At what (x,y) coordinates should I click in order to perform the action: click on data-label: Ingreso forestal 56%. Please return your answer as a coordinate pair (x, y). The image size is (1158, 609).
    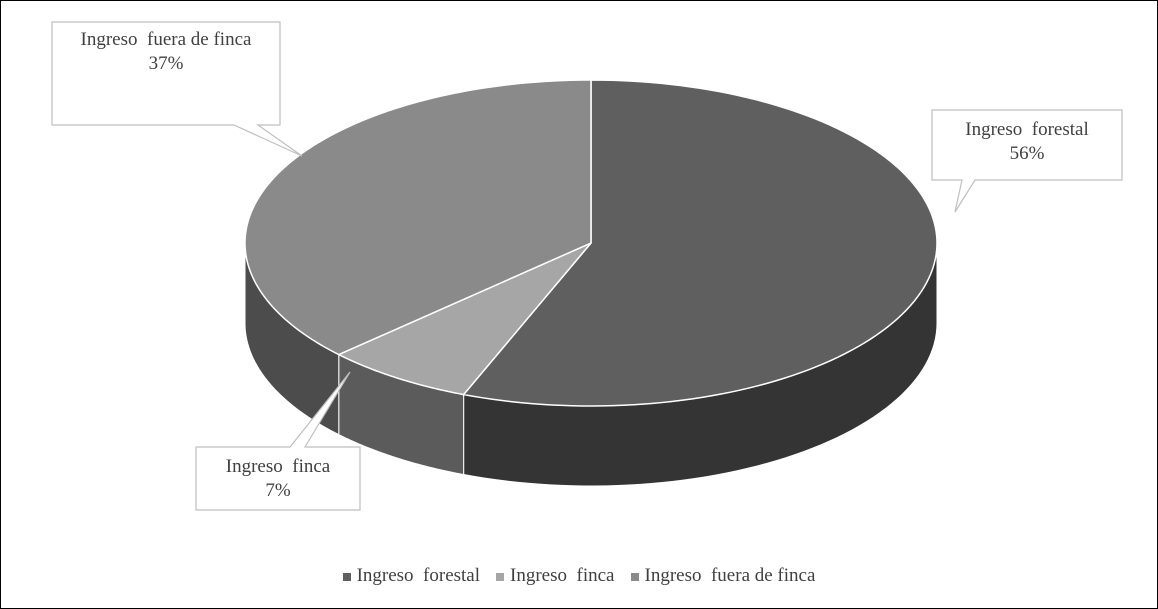
    Looking at the image, I should click on (1027, 142).